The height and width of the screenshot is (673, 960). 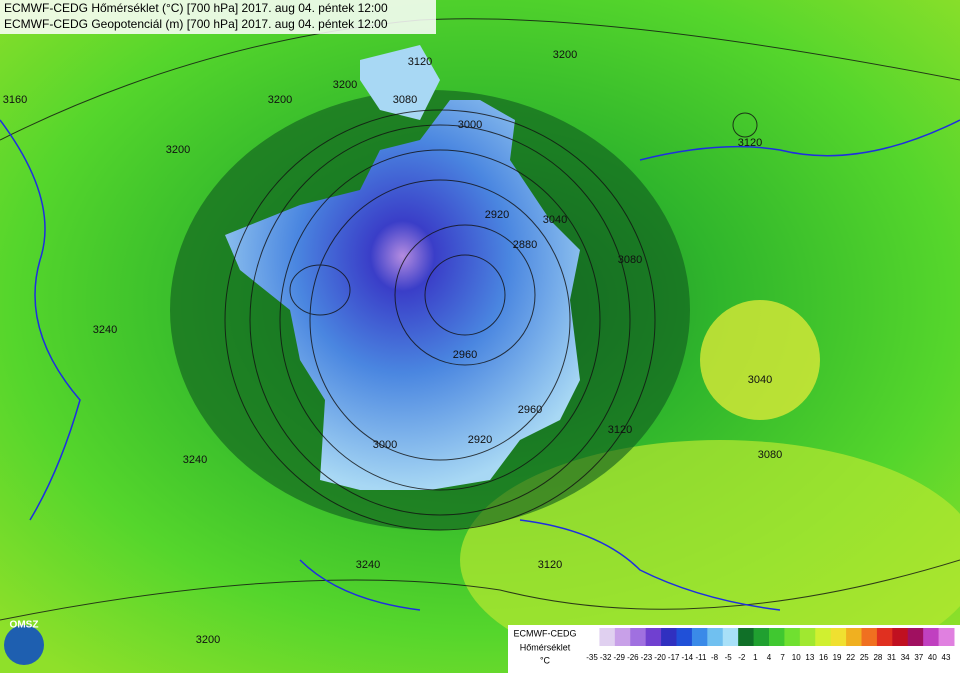 What do you see at coordinates (877, 657) in the screenshot?
I see `colorbar-tick-label: 28` at bounding box center [877, 657].